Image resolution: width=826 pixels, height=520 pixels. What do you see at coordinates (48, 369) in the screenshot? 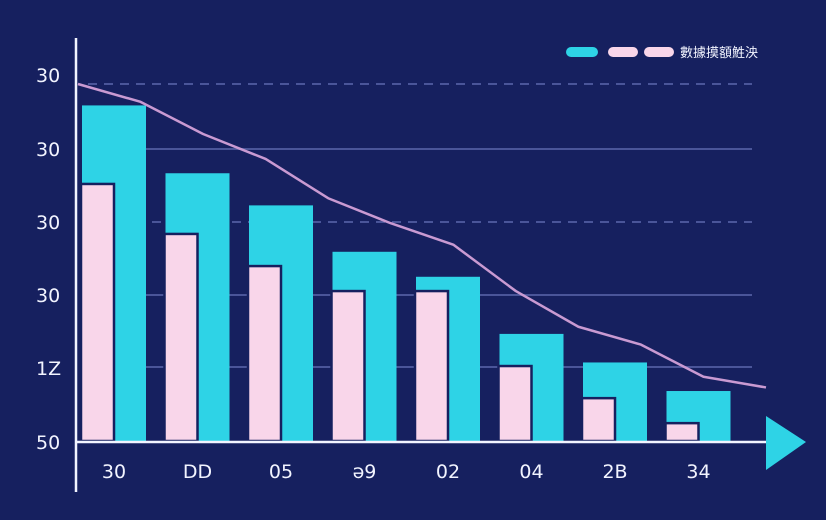
I see `y-tick-label: 1Z` at bounding box center [48, 369].